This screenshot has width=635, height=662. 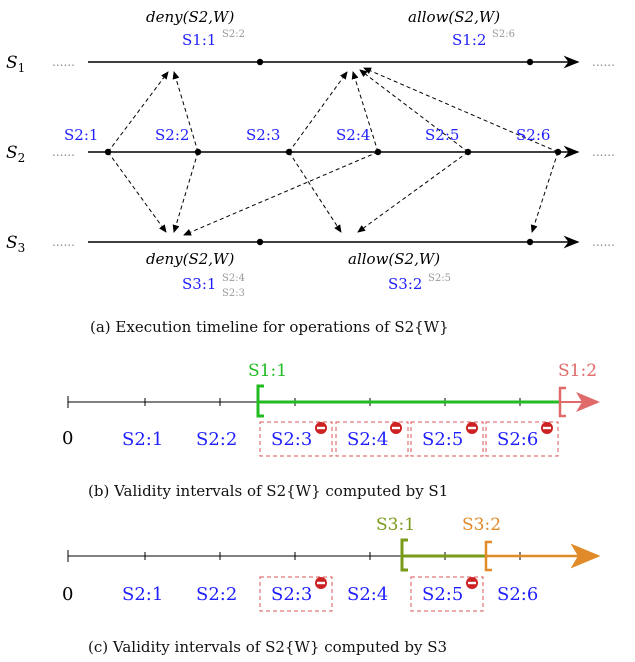 What do you see at coordinates (394, 259) in the screenshot?
I see `op-allow-s3: allow(S2,W)` at bounding box center [394, 259].